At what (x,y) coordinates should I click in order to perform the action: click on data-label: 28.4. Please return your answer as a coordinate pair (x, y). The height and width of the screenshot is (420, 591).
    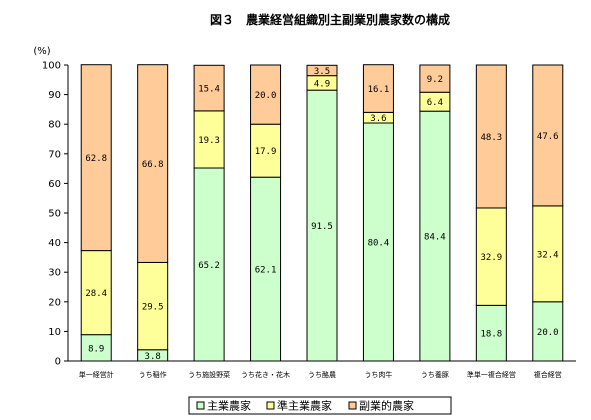
    Looking at the image, I should click on (96, 294).